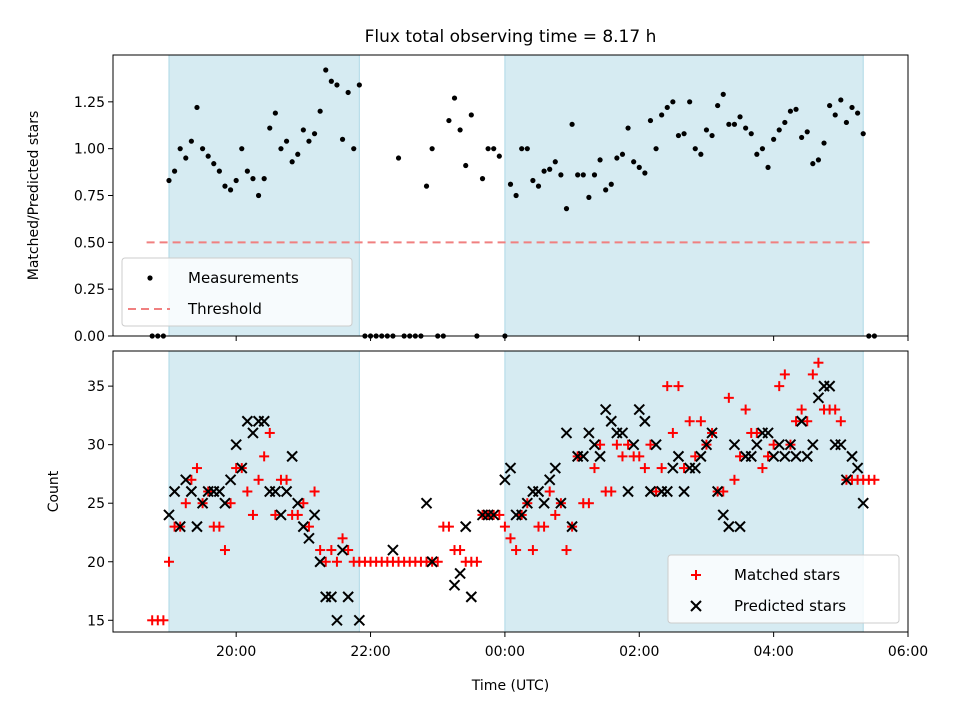  Describe the element at coordinates (96, 504) in the screenshot. I see `y-tick-label: 25` at that location.